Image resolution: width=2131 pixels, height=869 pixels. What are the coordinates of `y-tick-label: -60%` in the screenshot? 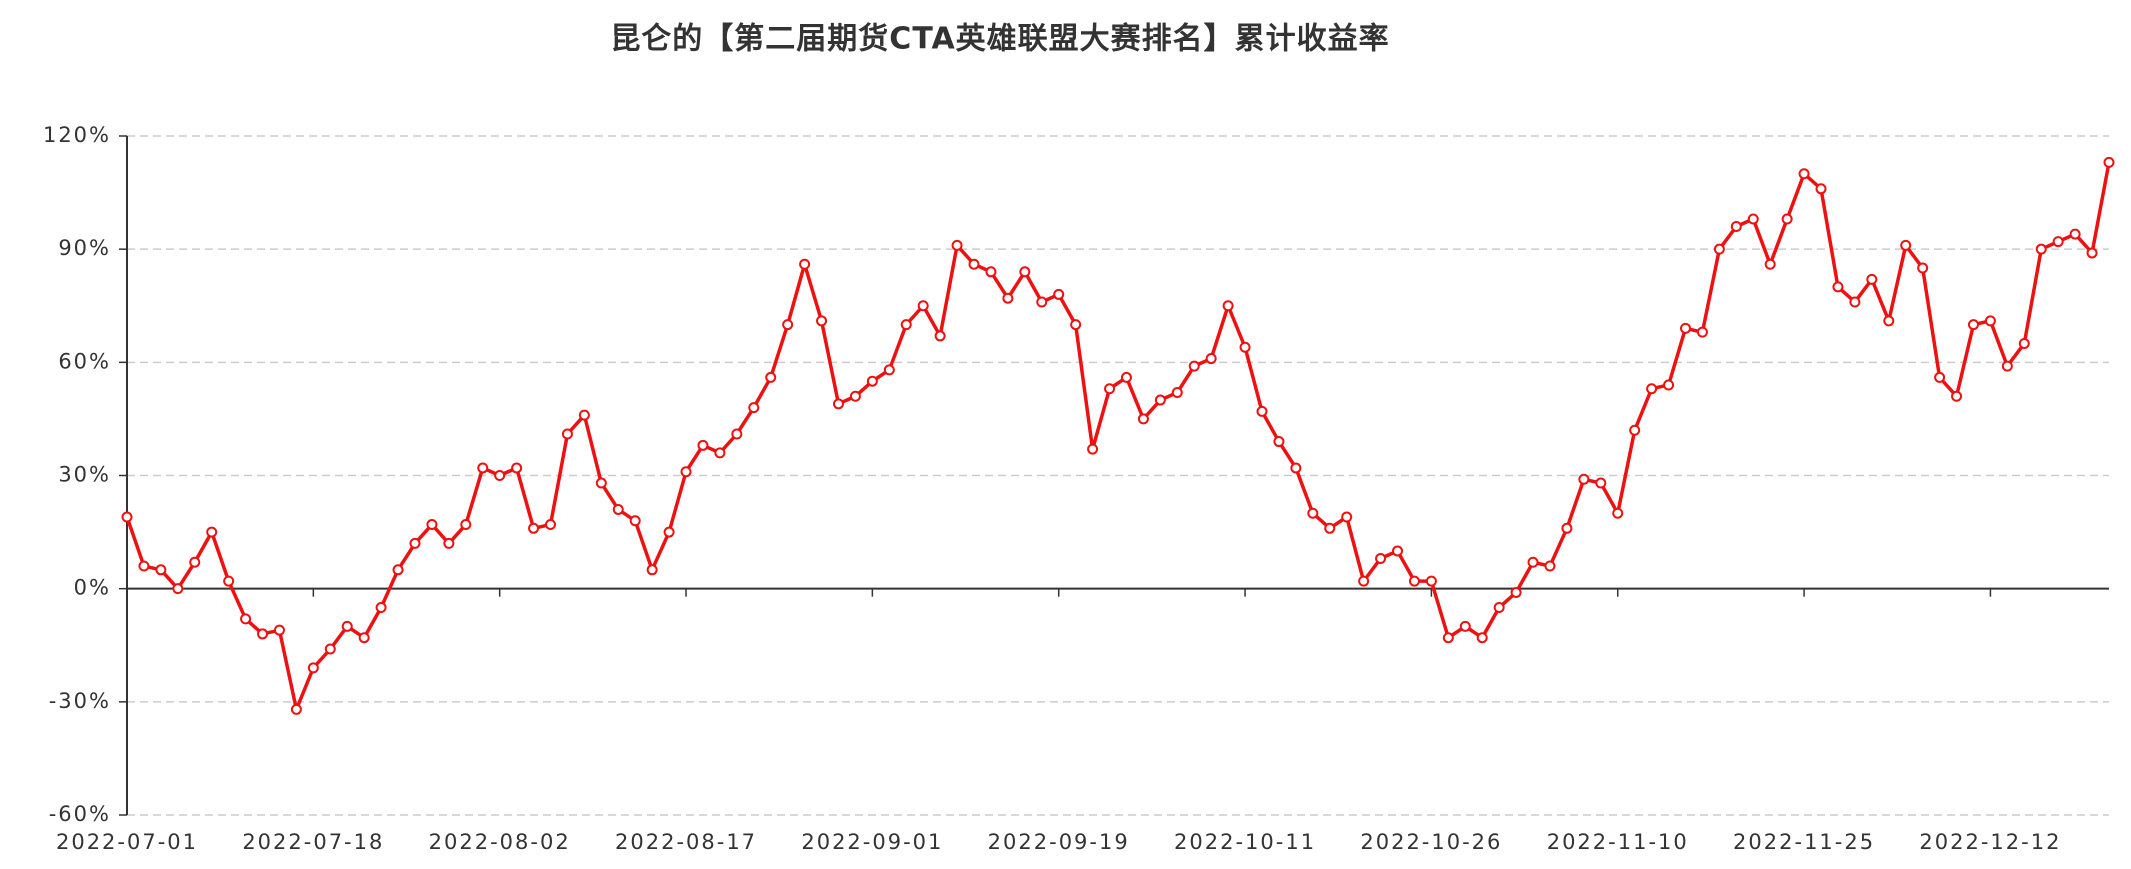 It's located at (80, 814).